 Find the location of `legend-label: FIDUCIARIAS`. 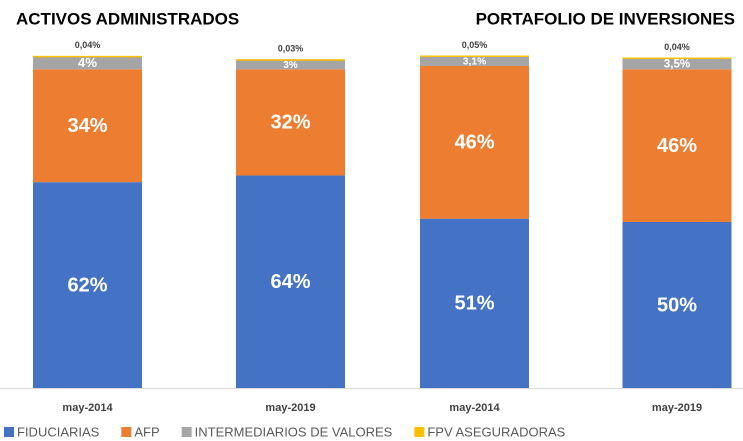

legend-label: FIDUCIARIAS is located at coordinates (58, 431).